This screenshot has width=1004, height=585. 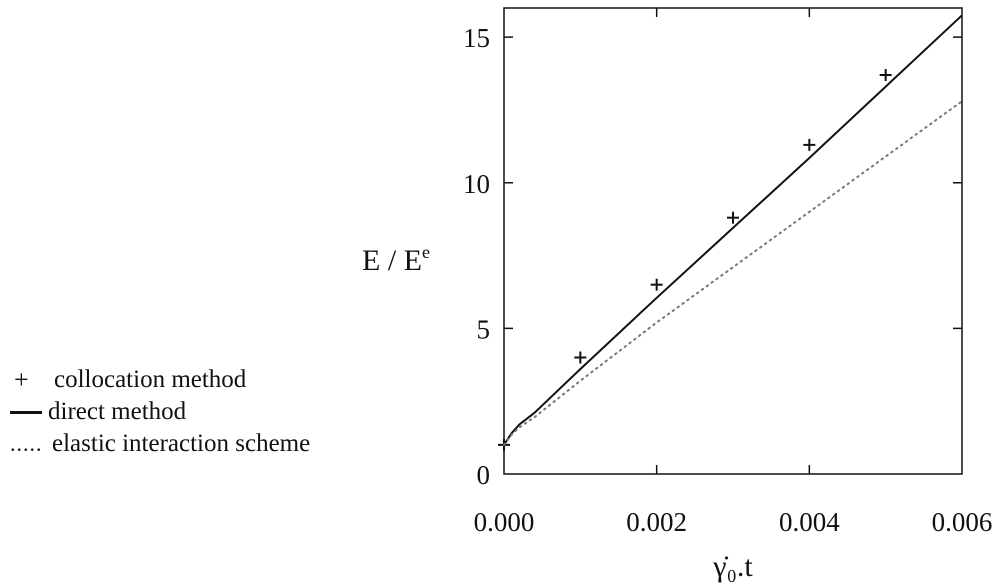 What do you see at coordinates (181, 443) in the screenshot?
I see `legend-label: elastic interaction scheme` at bounding box center [181, 443].